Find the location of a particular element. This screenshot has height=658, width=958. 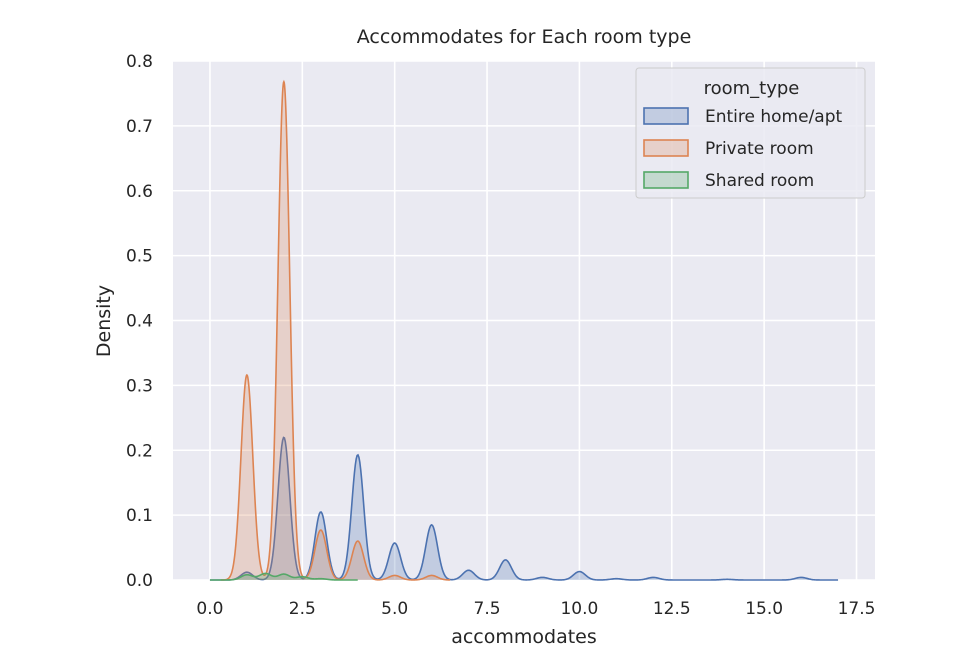

x-tick-label: 0.0 is located at coordinates (209, 609).